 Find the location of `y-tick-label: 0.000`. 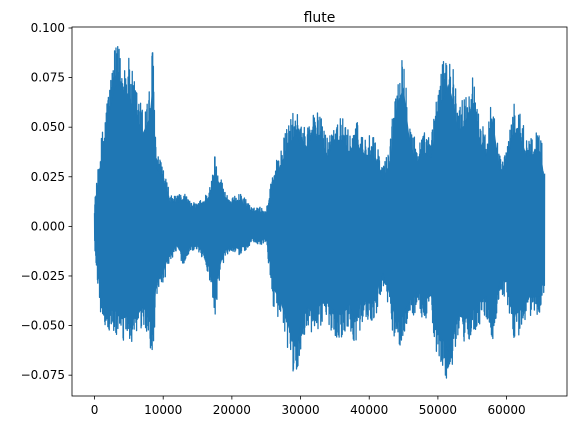

y-tick-label: 0.000 is located at coordinates (48, 226).